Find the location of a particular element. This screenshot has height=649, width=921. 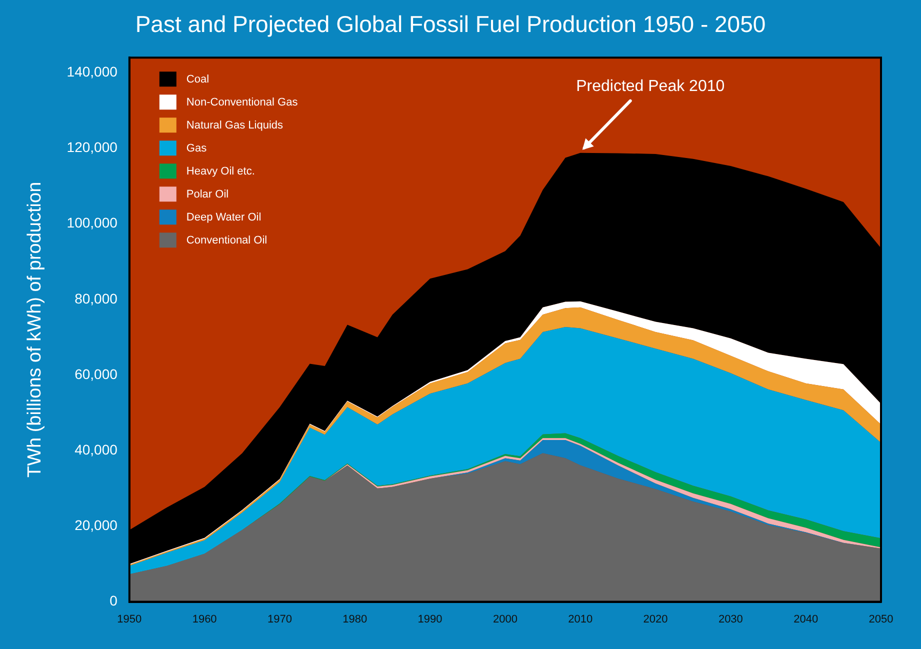

y-tick-label: 60,000 is located at coordinates (96, 374).